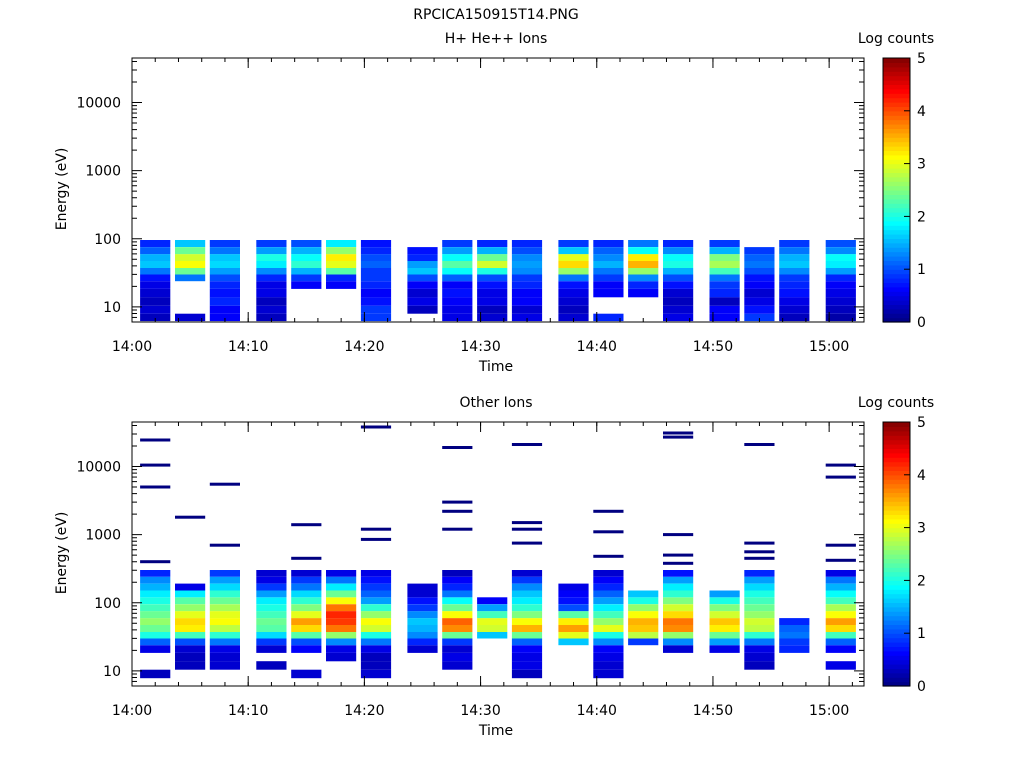 The width and height of the screenshot is (1024, 768). What do you see at coordinates (921, 529) in the screenshot?
I see `colorbar-tick-label: 3` at bounding box center [921, 529].